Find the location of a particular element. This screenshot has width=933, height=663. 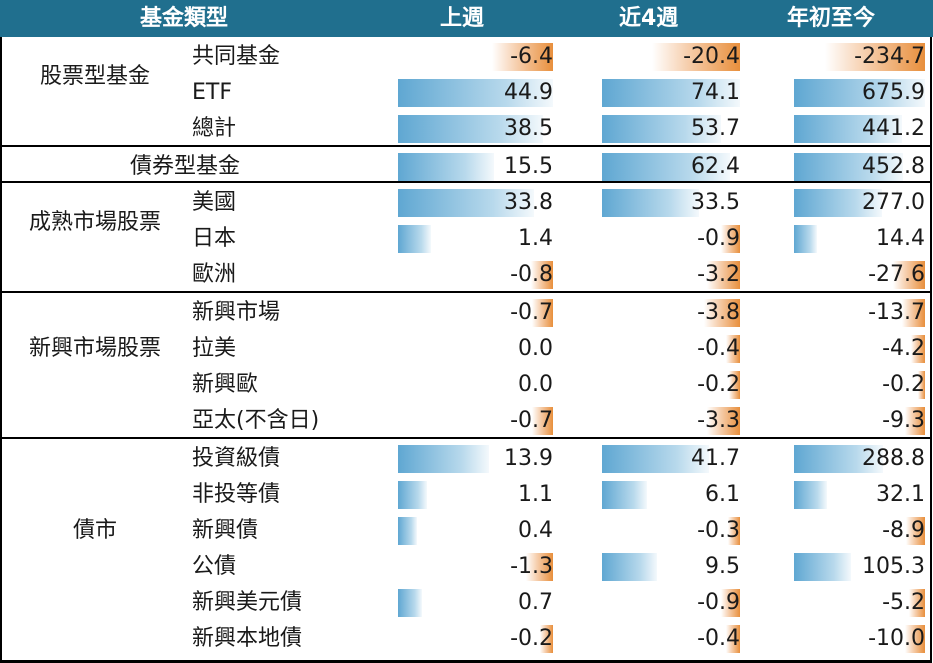

value-cell: -6.4 is located at coordinates (531, 56).